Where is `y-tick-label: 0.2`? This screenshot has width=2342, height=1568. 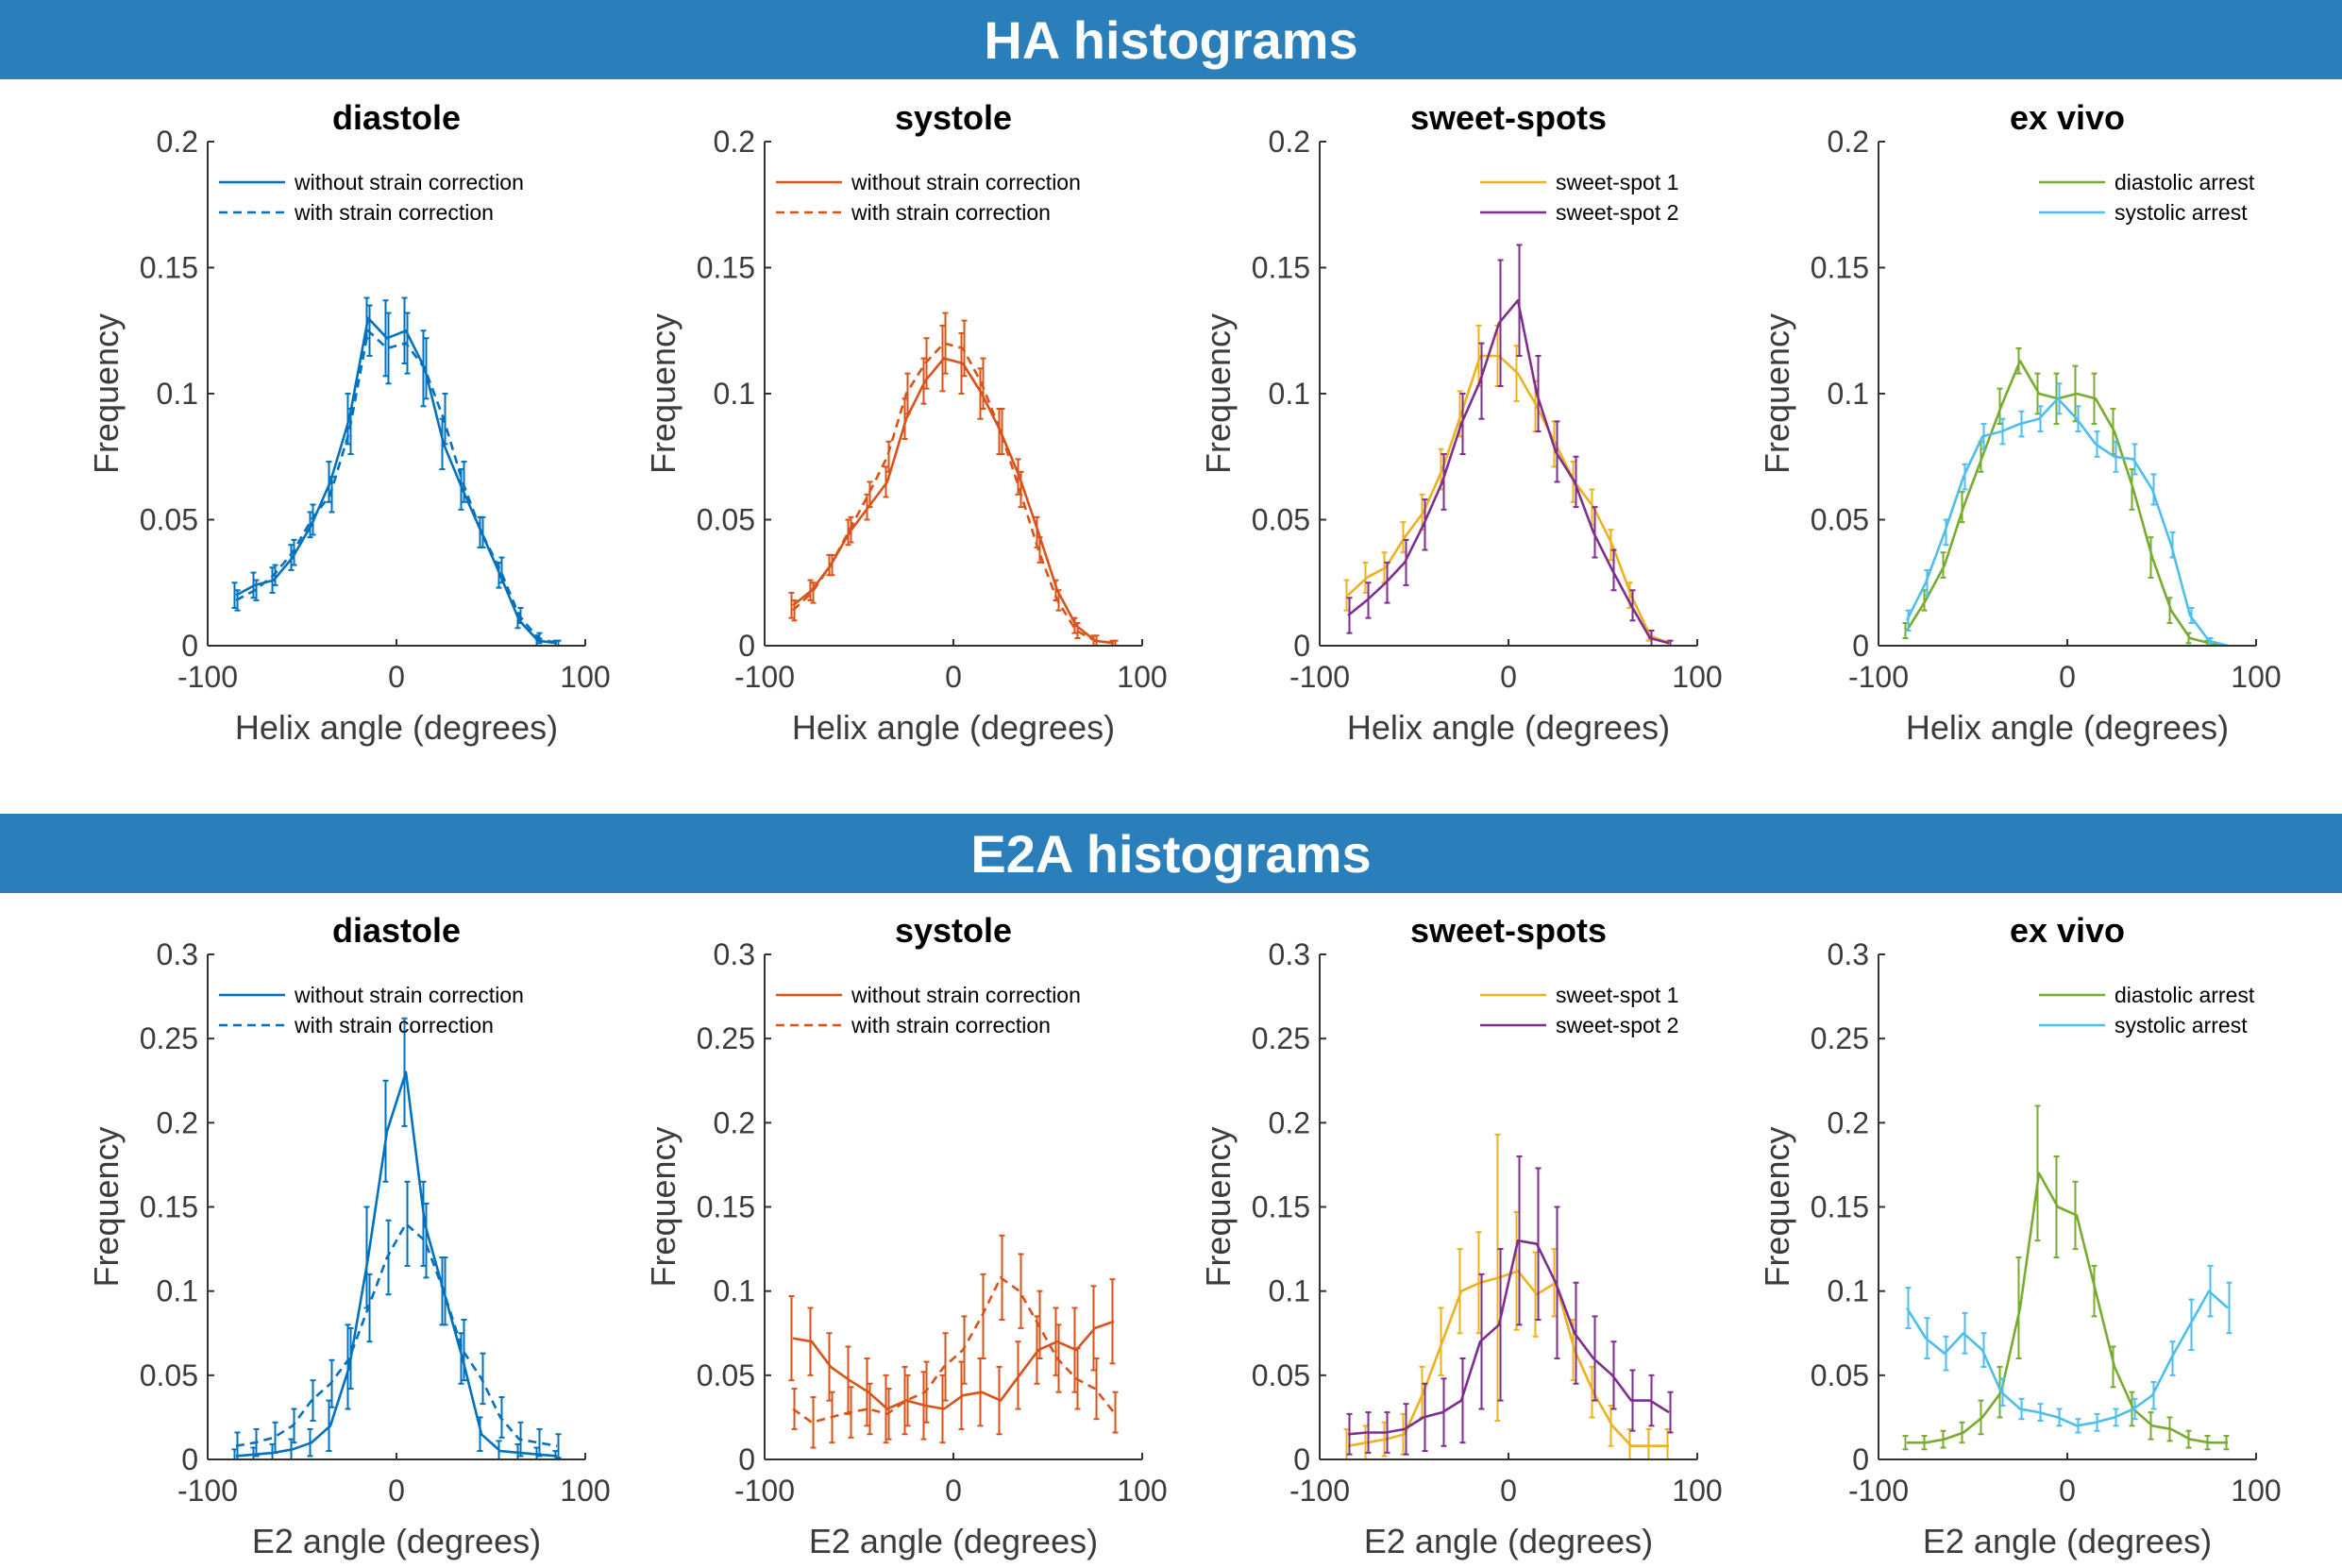
y-tick-label: 0.2 is located at coordinates (178, 142).